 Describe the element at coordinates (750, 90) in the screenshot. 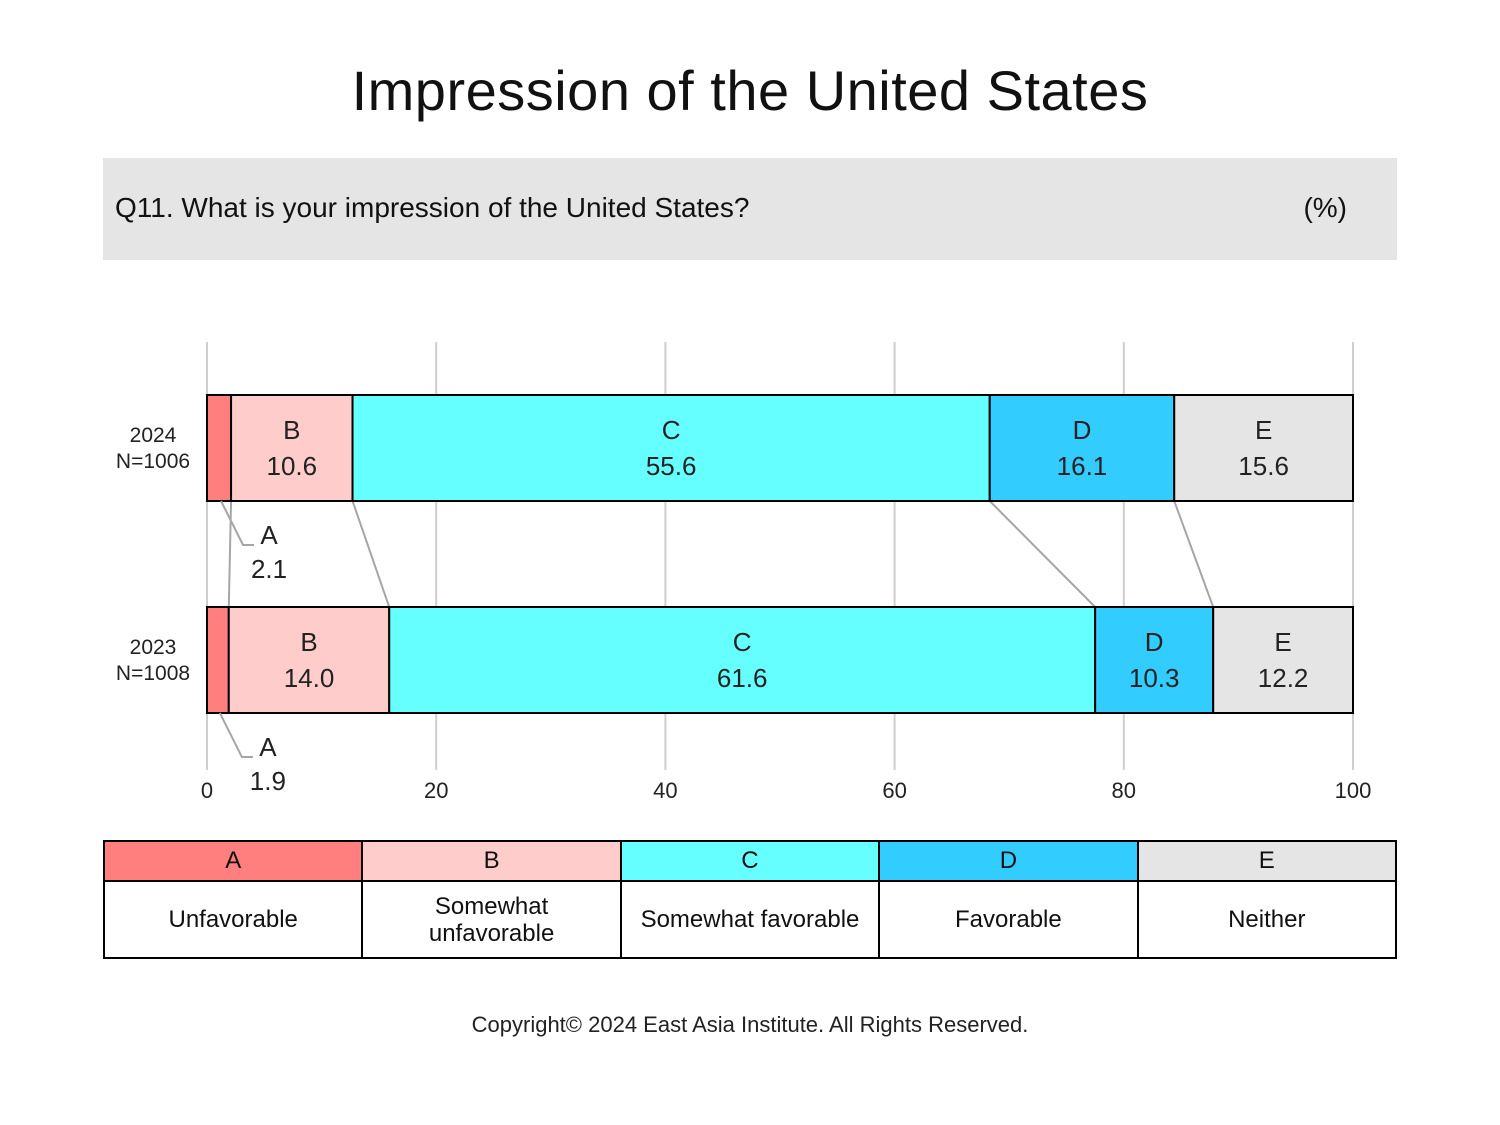

I see `chart-title: Impression of the United States` at that location.